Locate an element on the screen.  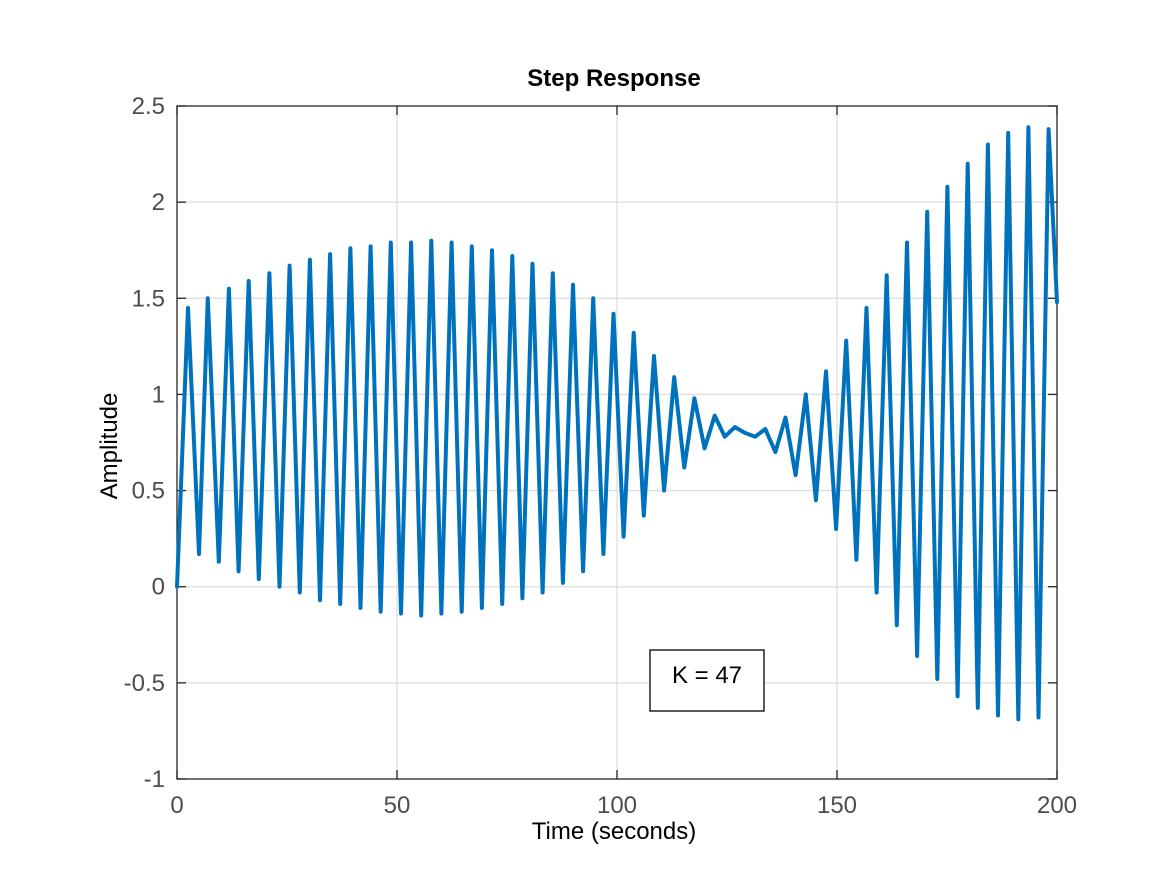
annotation-frame is located at coordinates (707, 680).